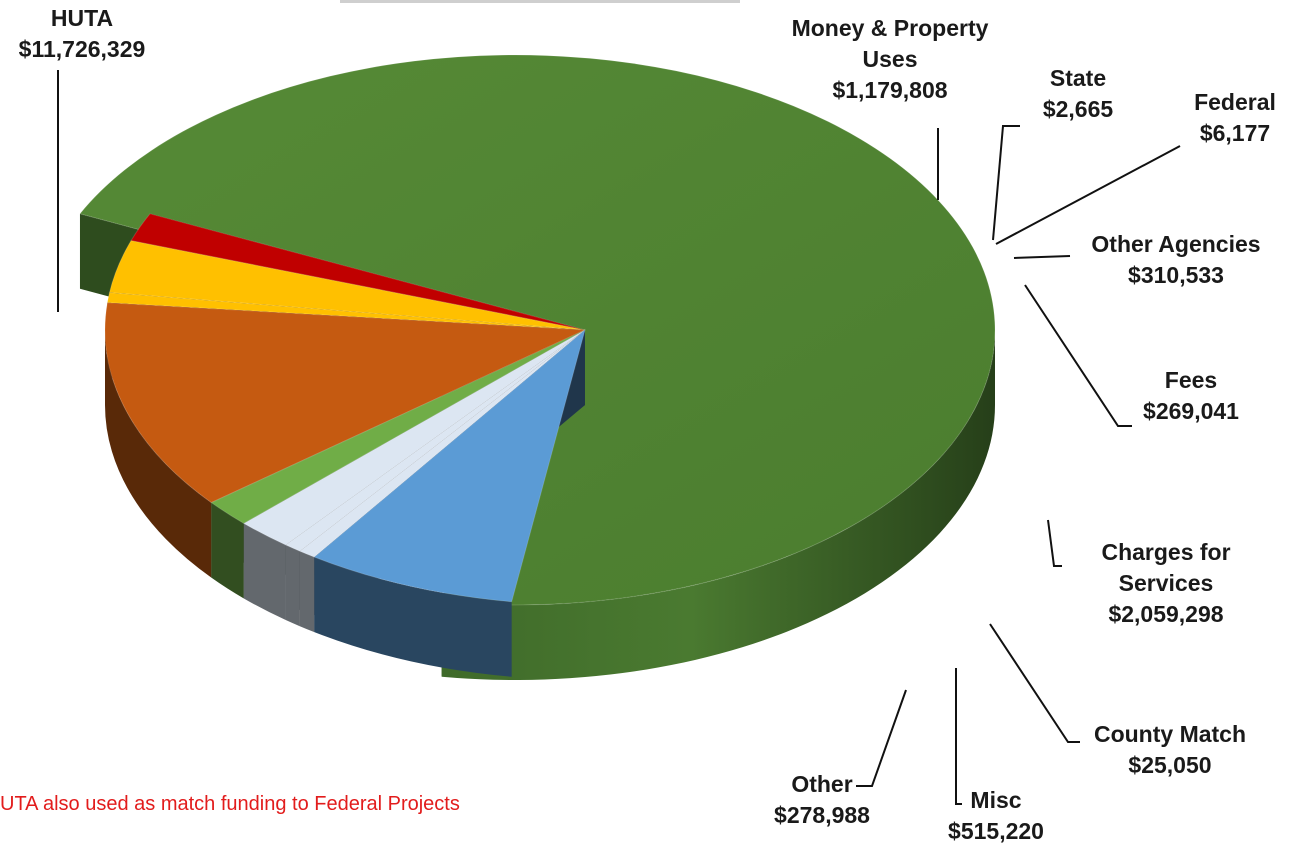 The height and width of the screenshot is (850, 1303). What do you see at coordinates (890, 59) in the screenshot?
I see `slice-label-money-property-uses: Money & Property Uses $1,179,808` at bounding box center [890, 59].